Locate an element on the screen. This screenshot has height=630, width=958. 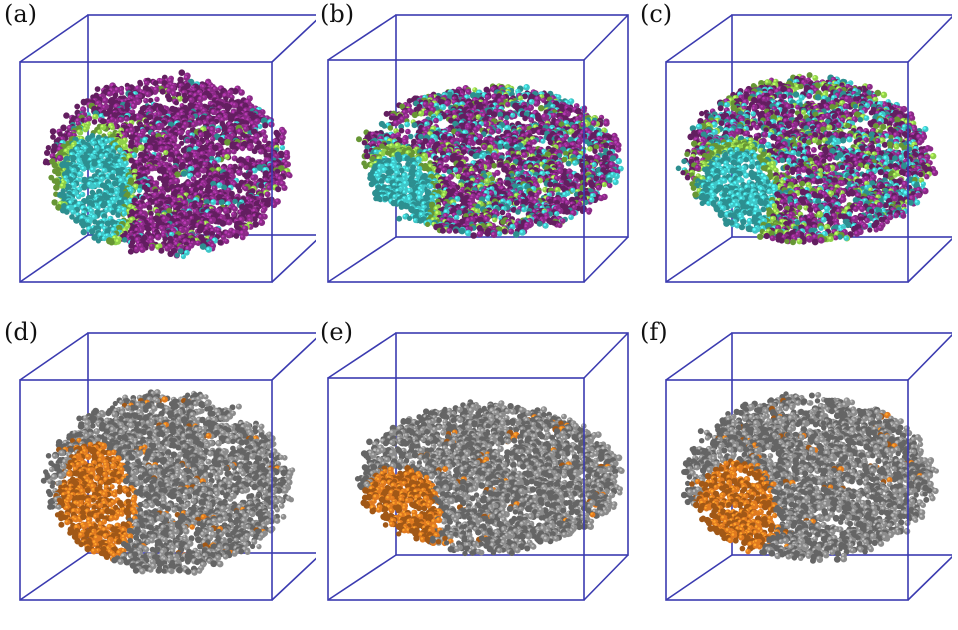
panel-c-label: (c) is located at coordinates (656, 14).